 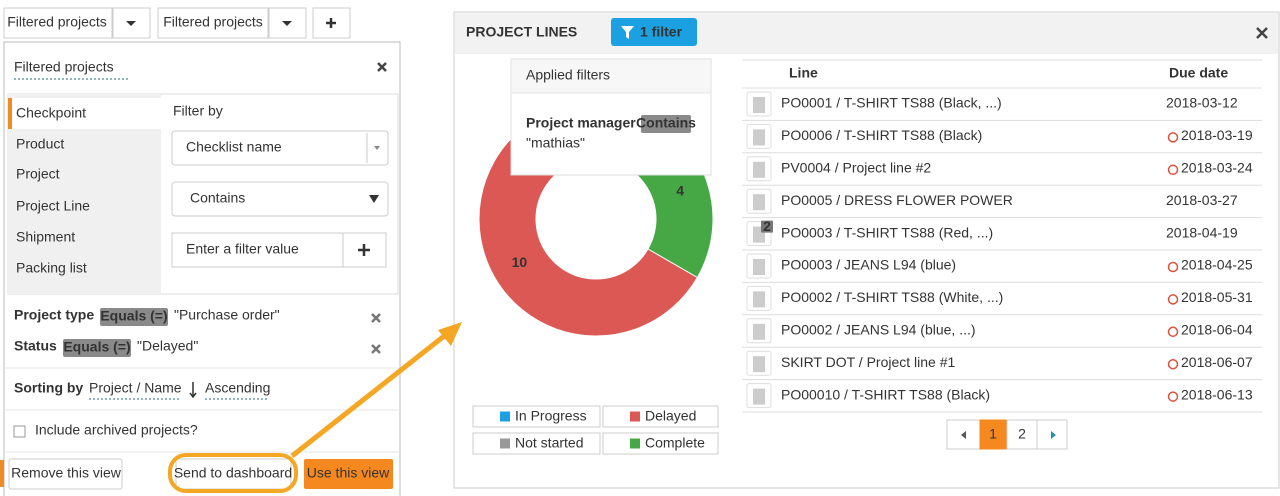 I want to click on line-link: PO0002 / T-SHIRT TS88 (White, ...), so click(x=892, y=297).